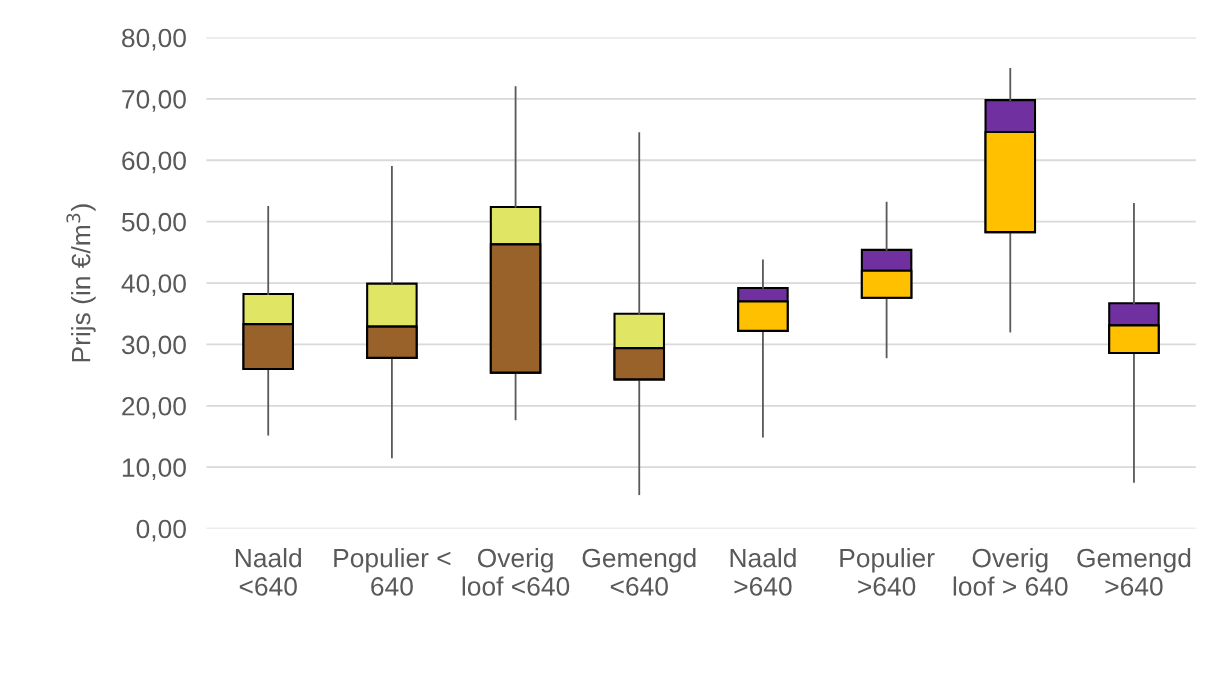 The image size is (1214, 682). Describe the element at coordinates (1010, 571) in the screenshot. I see `x-tick-label: Overig loof > 640` at that location.